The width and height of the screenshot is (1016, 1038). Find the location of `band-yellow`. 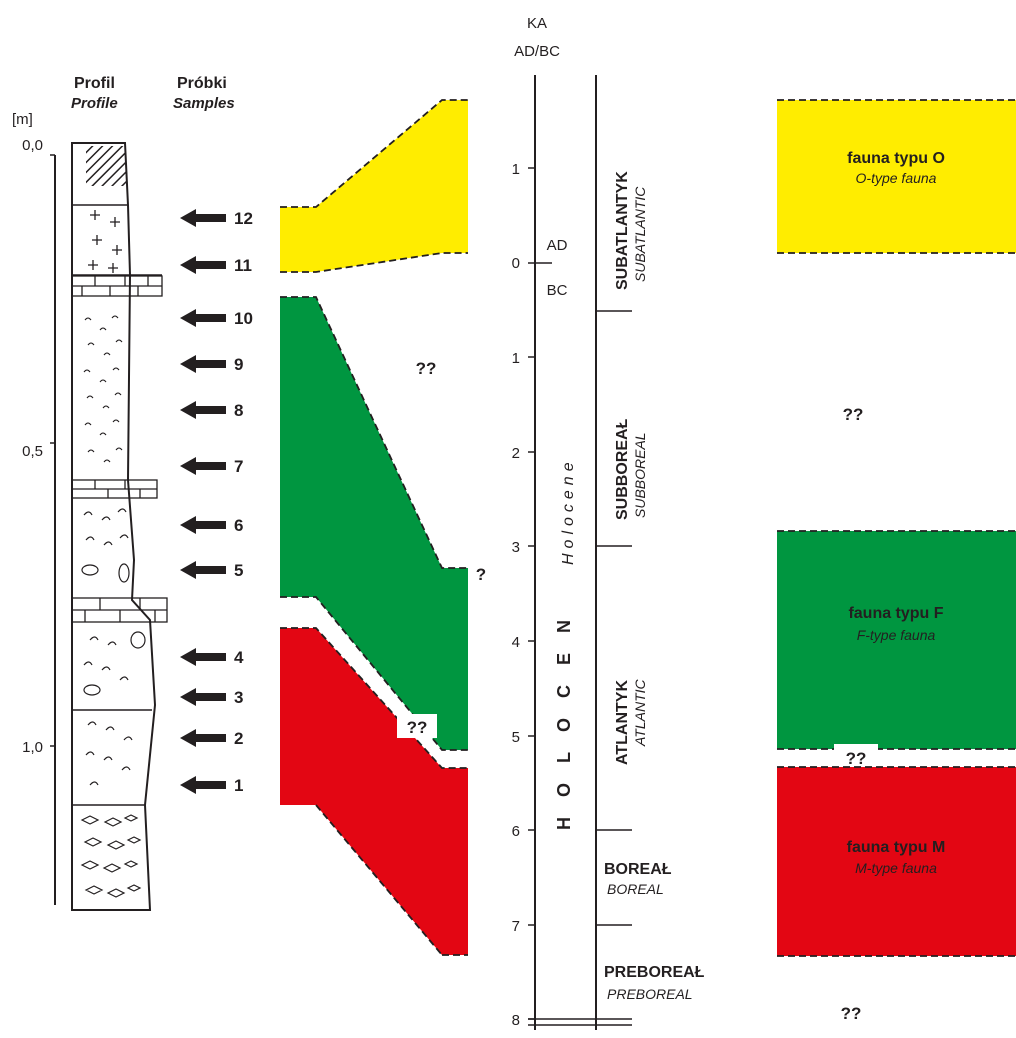

band-yellow is located at coordinates (374, 186).